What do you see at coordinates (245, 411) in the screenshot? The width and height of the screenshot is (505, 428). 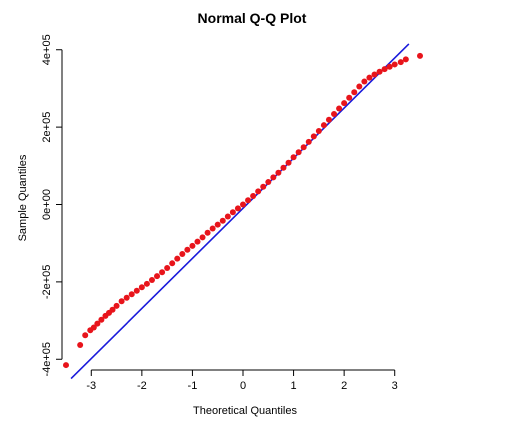 I see `x-axis-label: Theoretical Quantiles` at bounding box center [245, 411].